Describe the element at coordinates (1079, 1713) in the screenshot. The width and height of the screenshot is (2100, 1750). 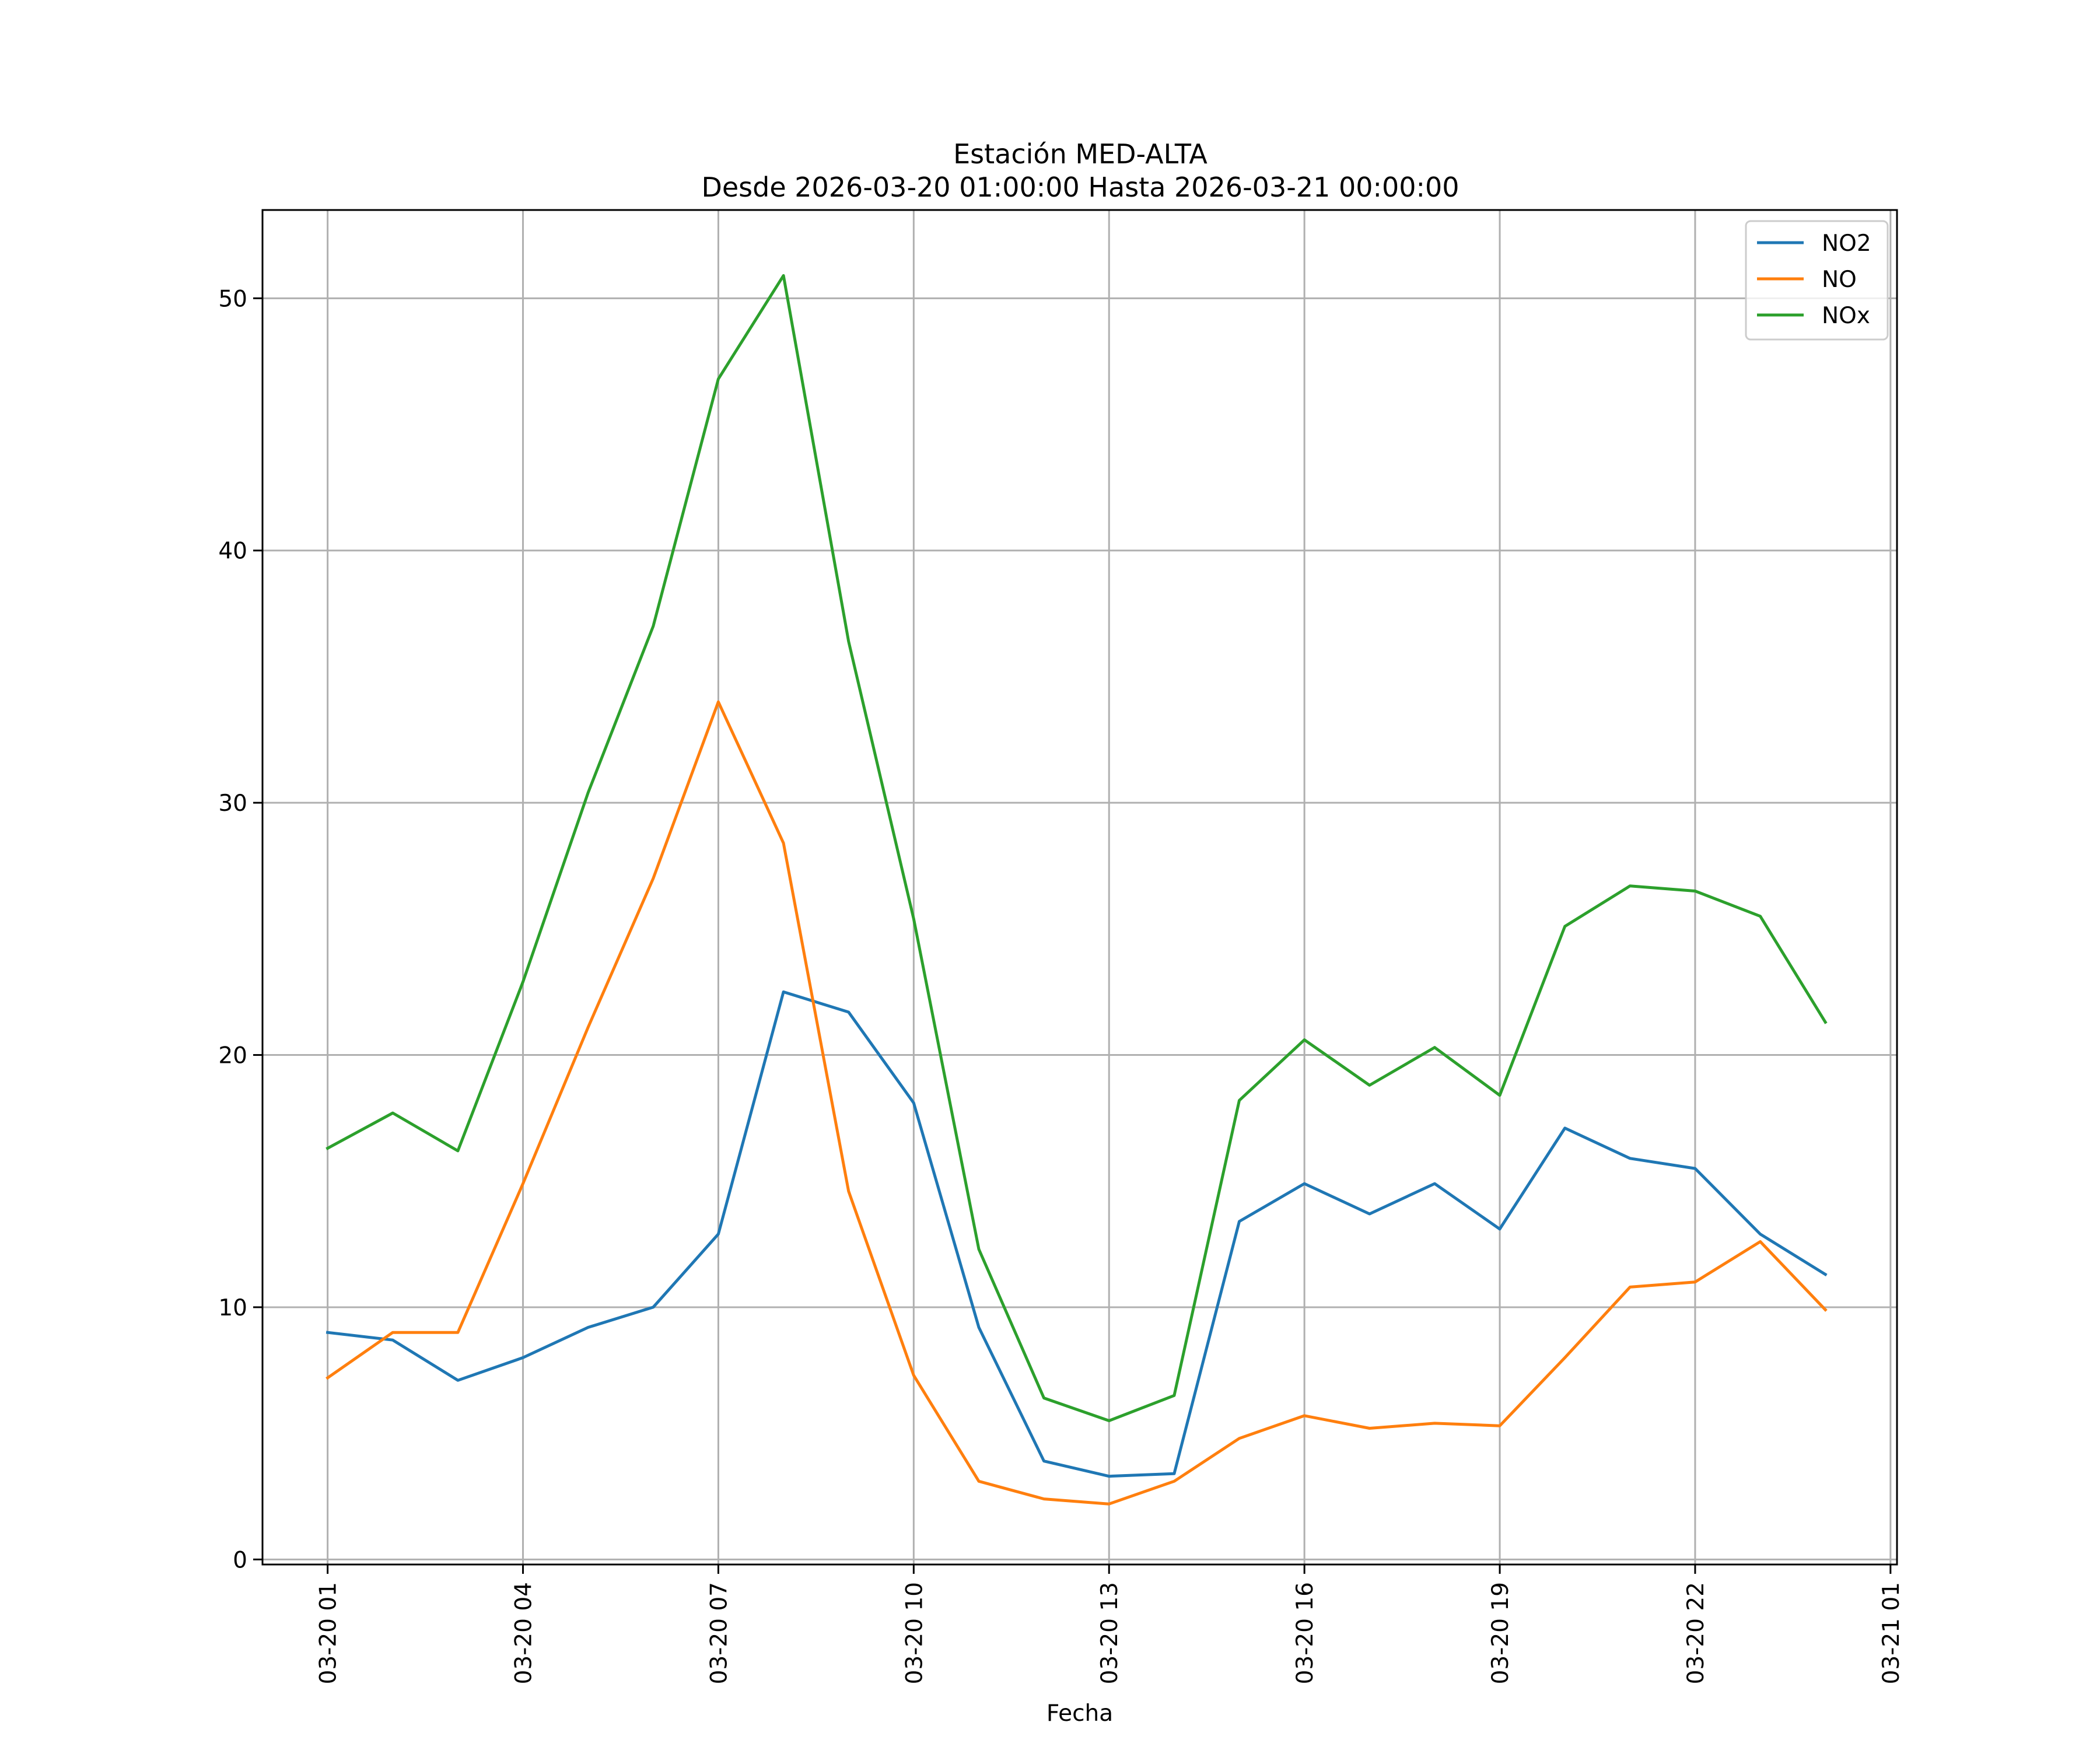
I see `x-axis-label: Fecha` at that location.